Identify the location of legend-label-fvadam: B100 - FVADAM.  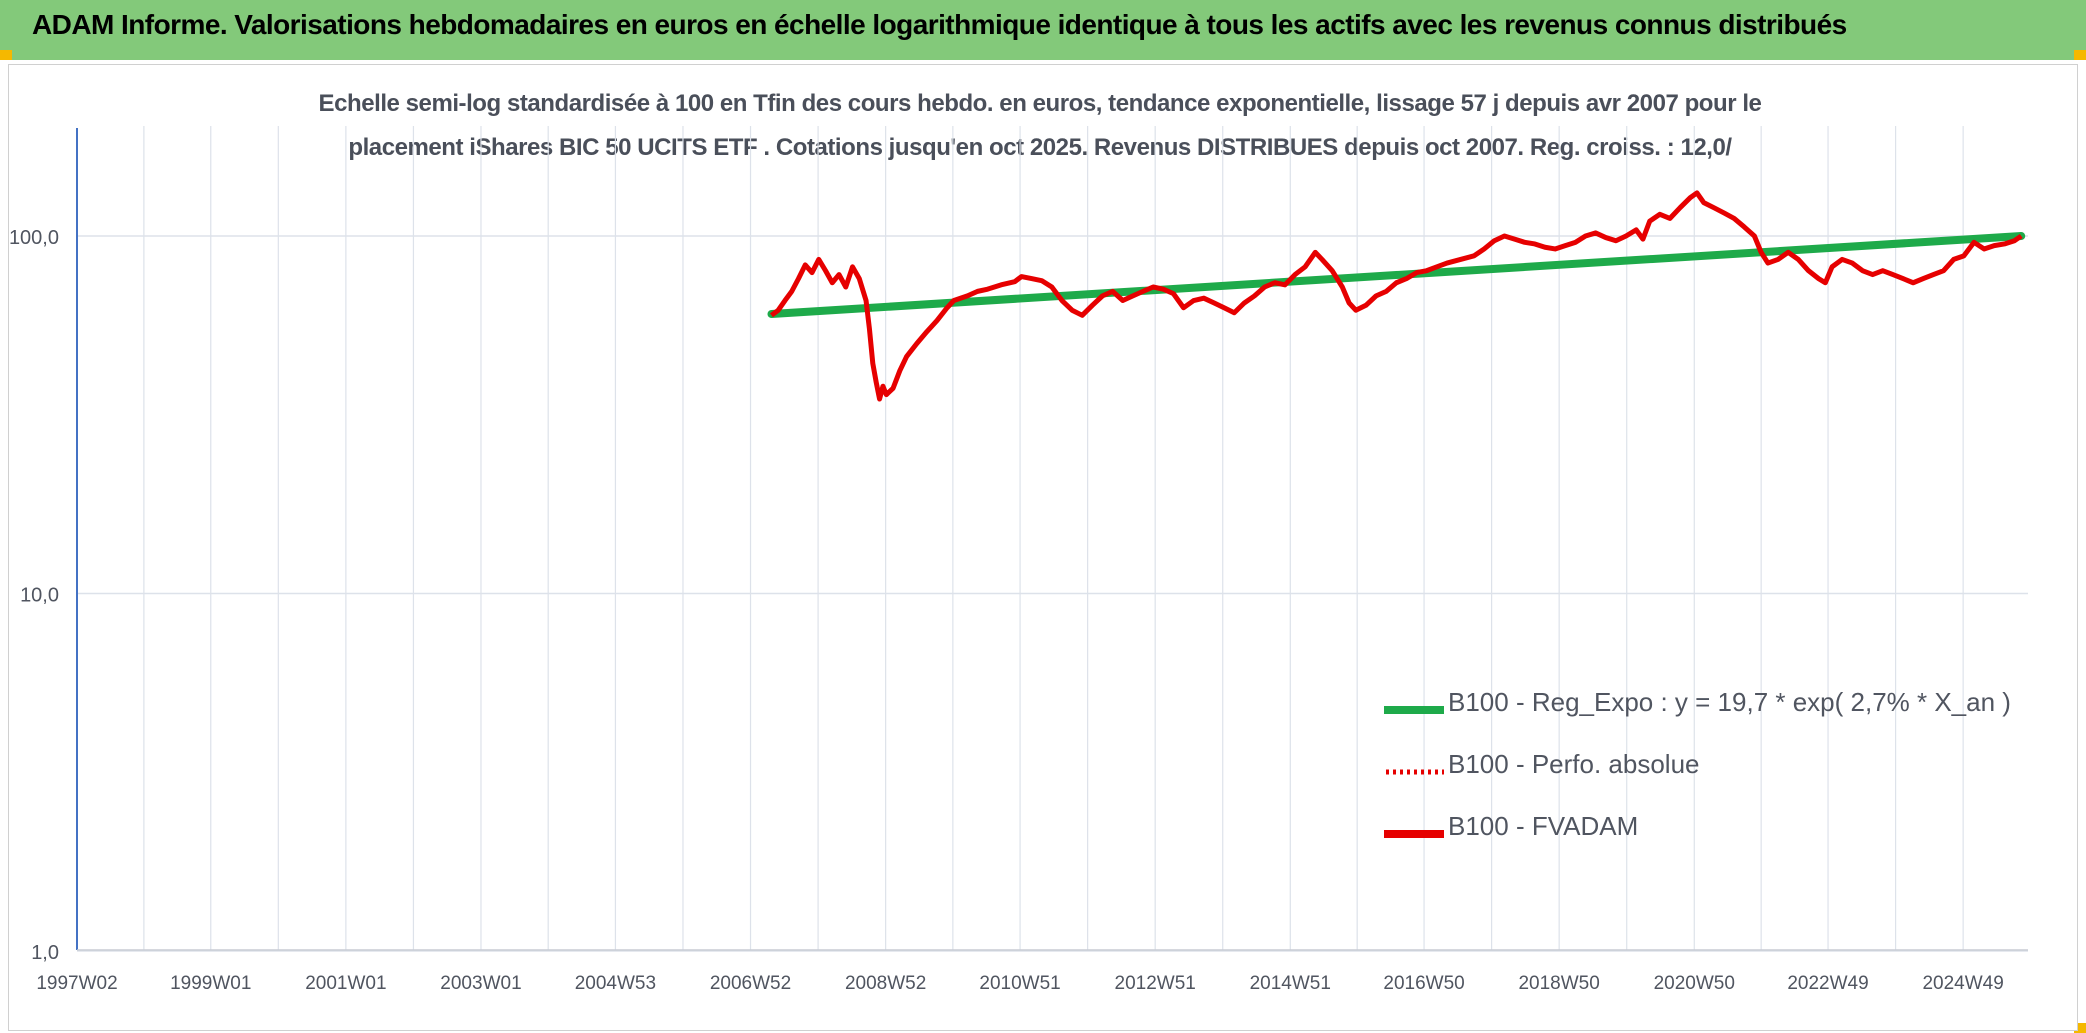
(1543, 826).